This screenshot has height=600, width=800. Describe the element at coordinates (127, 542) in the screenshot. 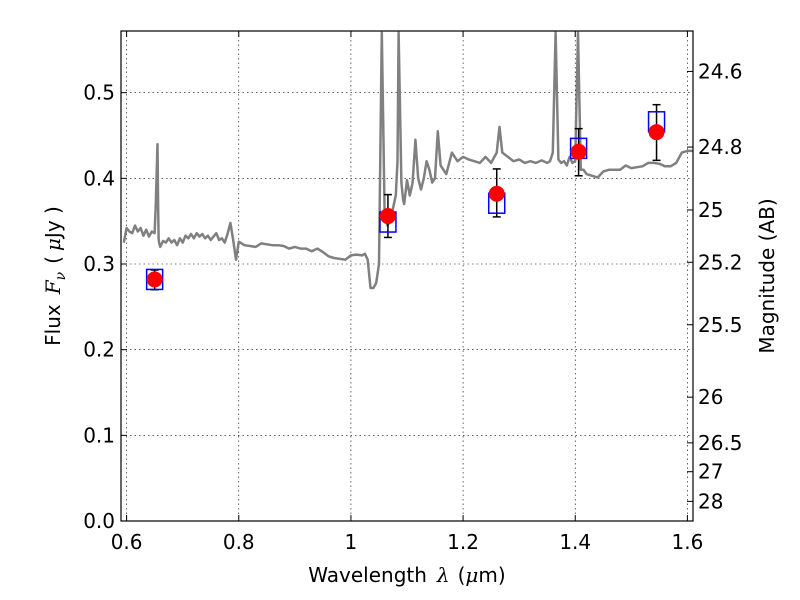

I see `x-tick-label: 0.6` at that location.